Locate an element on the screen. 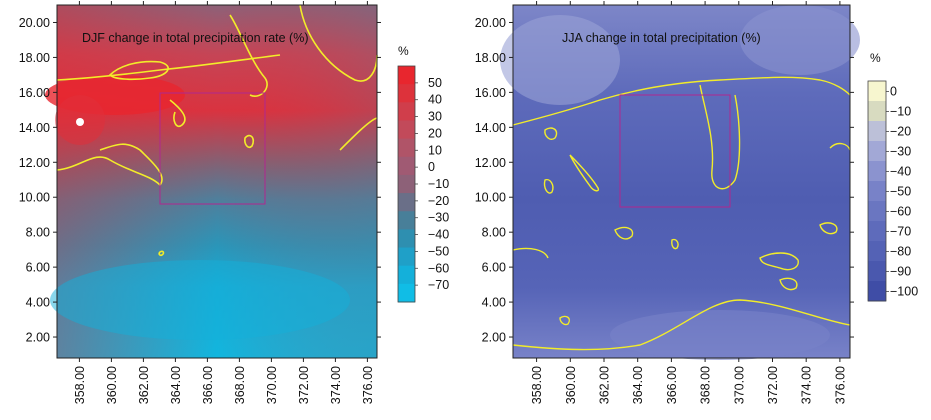 The width and height of the screenshot is (931, 420). colorbar-label: 50 is located at coordinates (435, 83).